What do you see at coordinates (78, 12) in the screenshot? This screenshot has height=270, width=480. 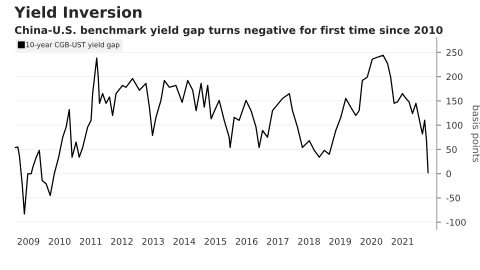 I see `chart-title: Yield Inversion` at bounding box center [78, 12].